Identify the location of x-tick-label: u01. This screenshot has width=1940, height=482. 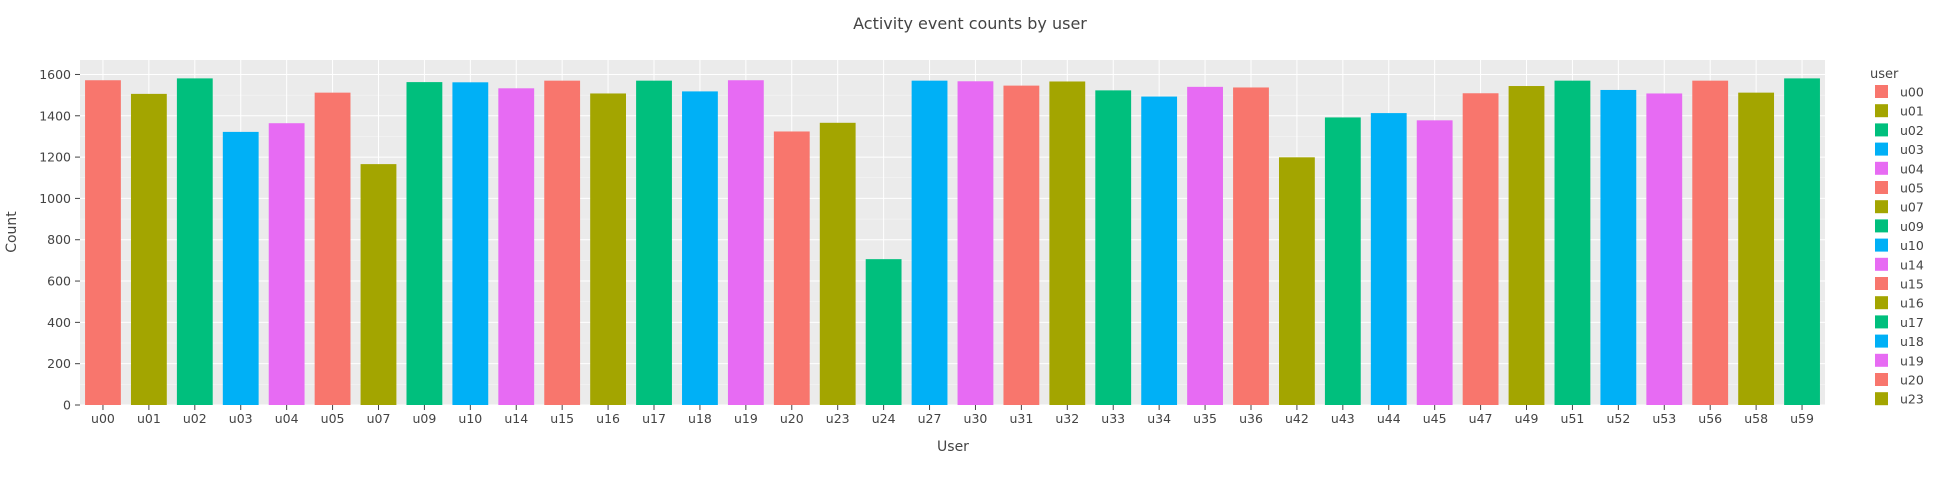
(149, 418).